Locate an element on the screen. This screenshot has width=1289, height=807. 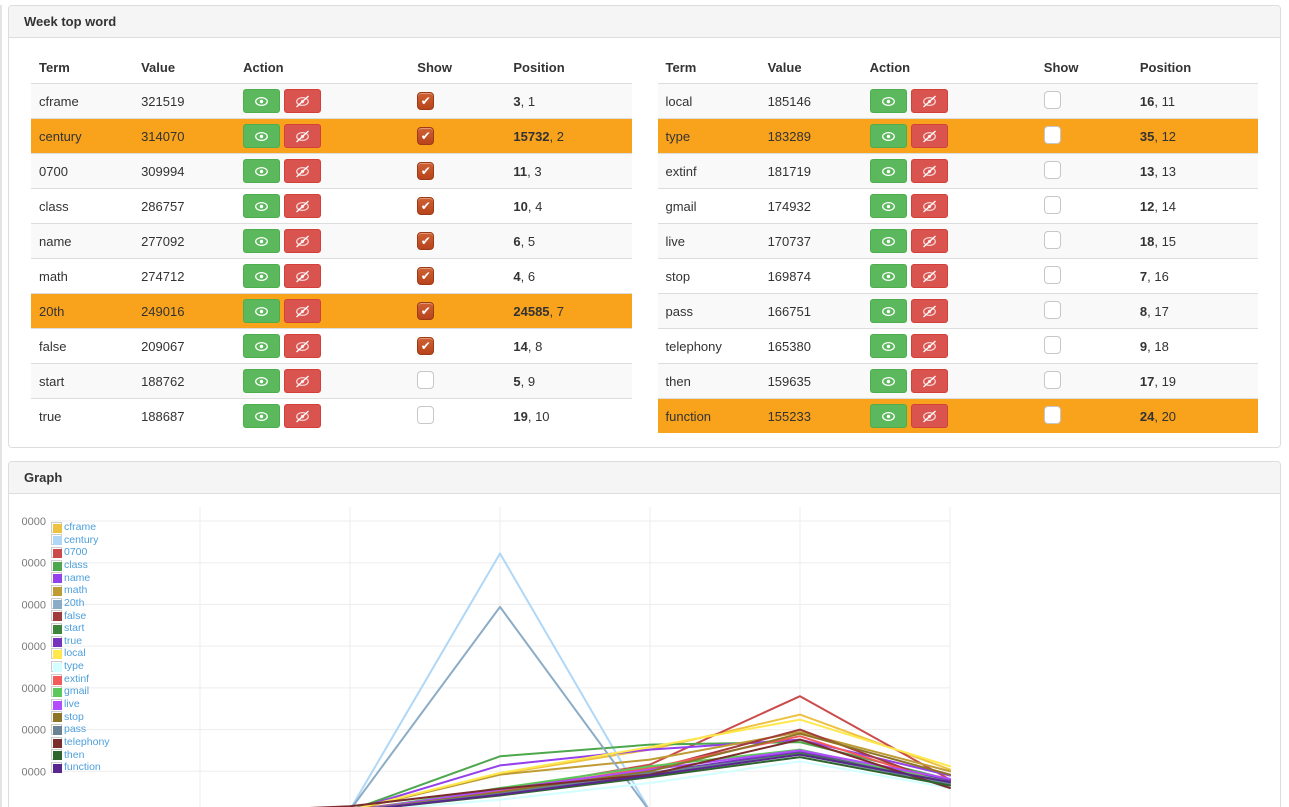
table-row: name 277092 ✔ 6, 5 is located at coordinates (331, 241).